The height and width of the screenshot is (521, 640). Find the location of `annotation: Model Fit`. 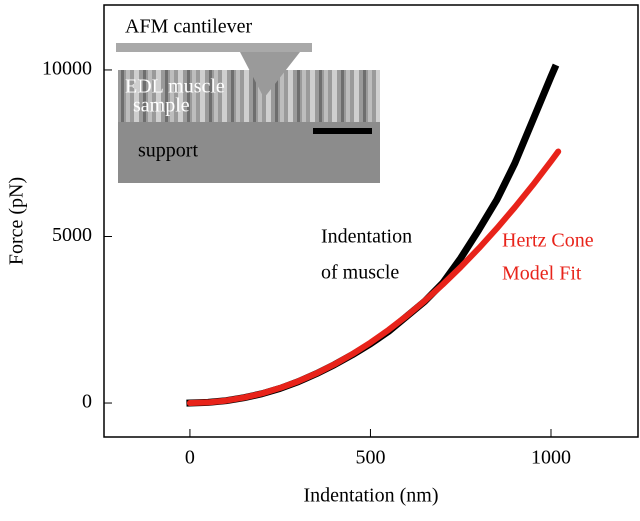

annotation: Model Fit is located at coordinates (542, 274).